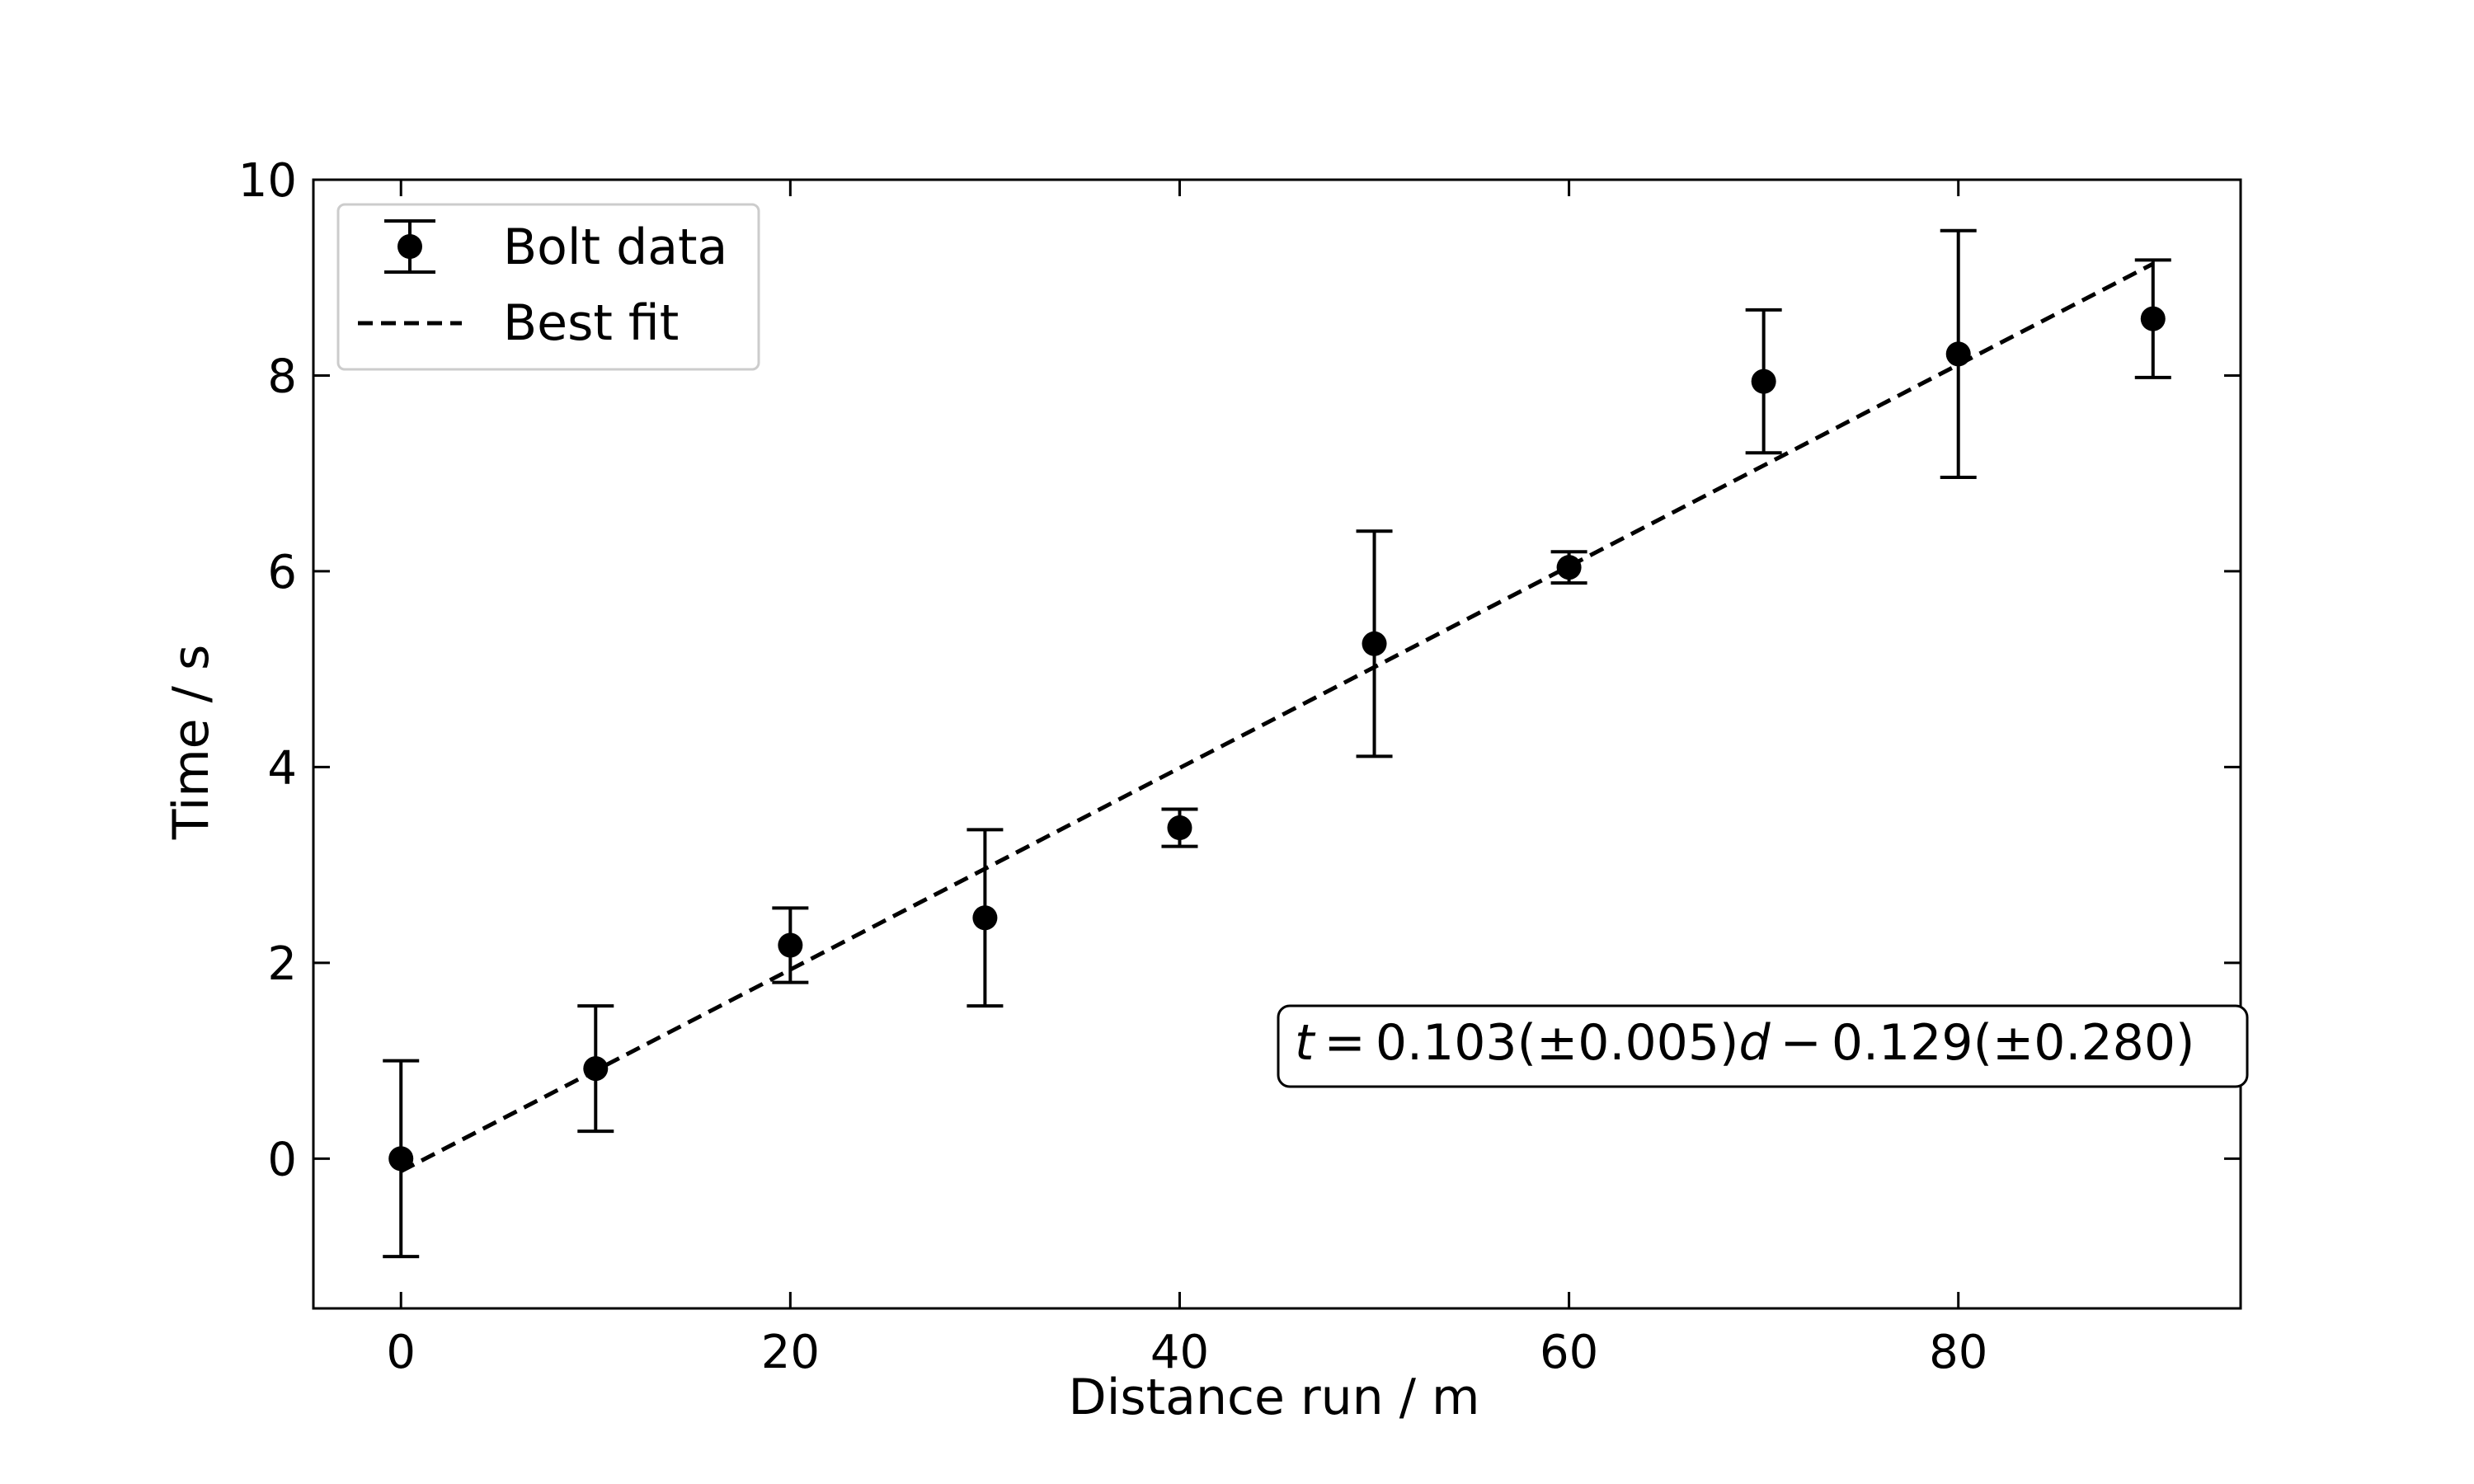 Image resolution: width=2474 pixels, height=1484 pixels. What do you see at coordinates (282, 964) in the screenshot?
I see `y-tick-label: 2` at bounding box center [282, 964].